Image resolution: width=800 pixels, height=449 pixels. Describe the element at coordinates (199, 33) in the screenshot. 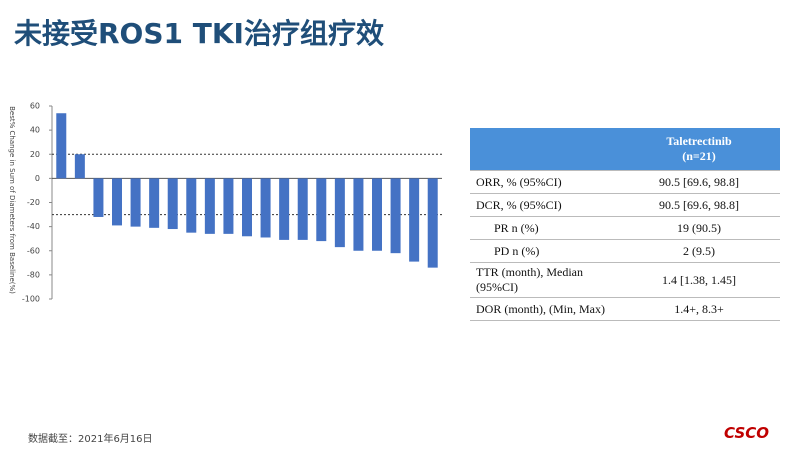

I see `slide-title: 未接受ROS1 TKI治疗组疗效` at that location.